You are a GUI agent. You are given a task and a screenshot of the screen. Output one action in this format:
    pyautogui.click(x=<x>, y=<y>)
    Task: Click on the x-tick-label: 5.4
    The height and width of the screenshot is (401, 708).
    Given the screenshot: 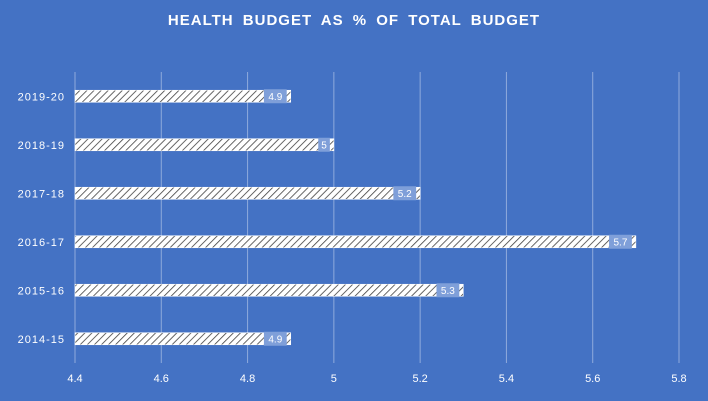 What is the action you would take?
    pyautogui.click(x=506, y=379)
    